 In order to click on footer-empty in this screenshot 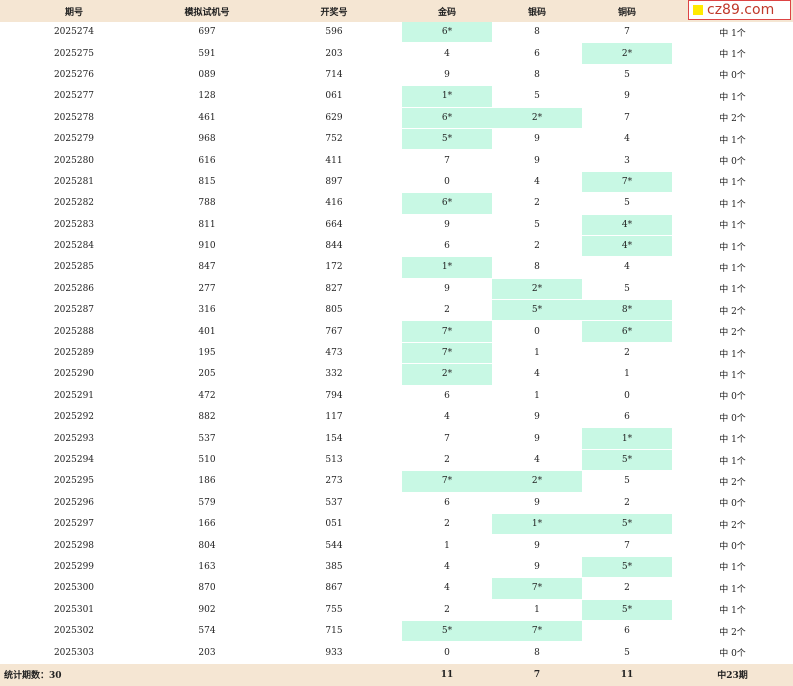, I will do `click(207, 674)`.